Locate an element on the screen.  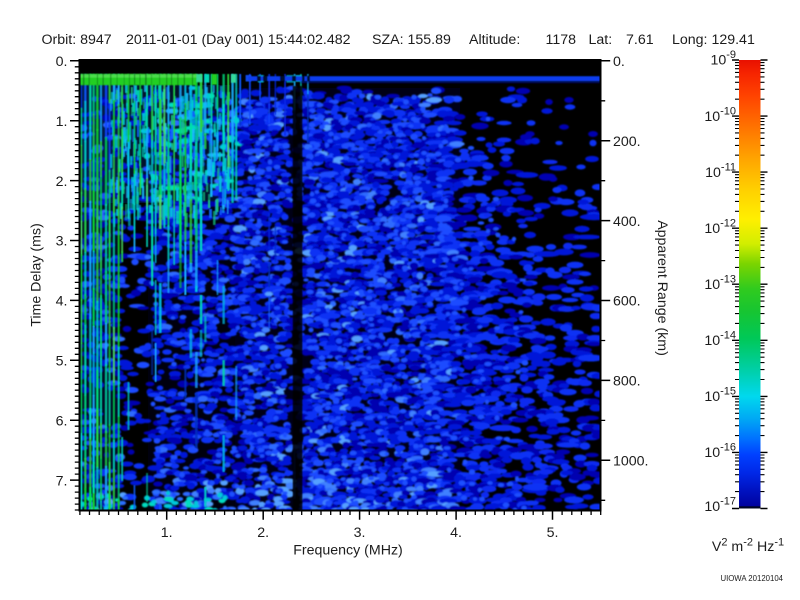
svg-text: 1178 is located at coordinates (561, 40).